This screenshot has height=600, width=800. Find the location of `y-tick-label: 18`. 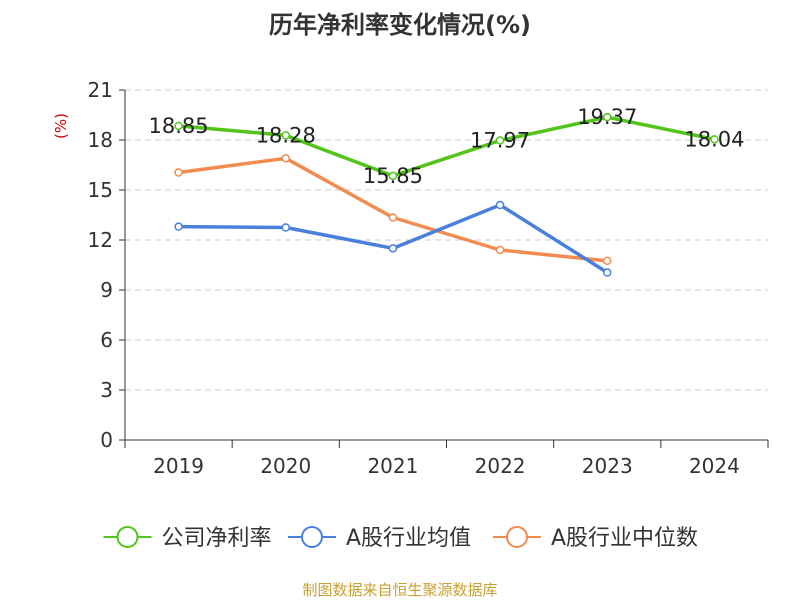

y-tick-label: 18 is located at coordinates (100, 140).